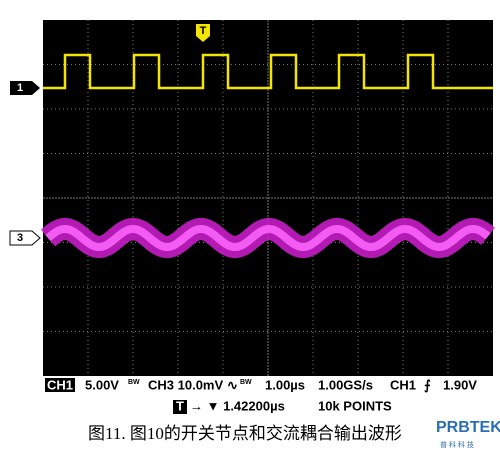 This screenshot has width=500, height=458. Describe the element at coordinates (25, 238) in the screenshot. I see `ch3-marker-shape` at that location.